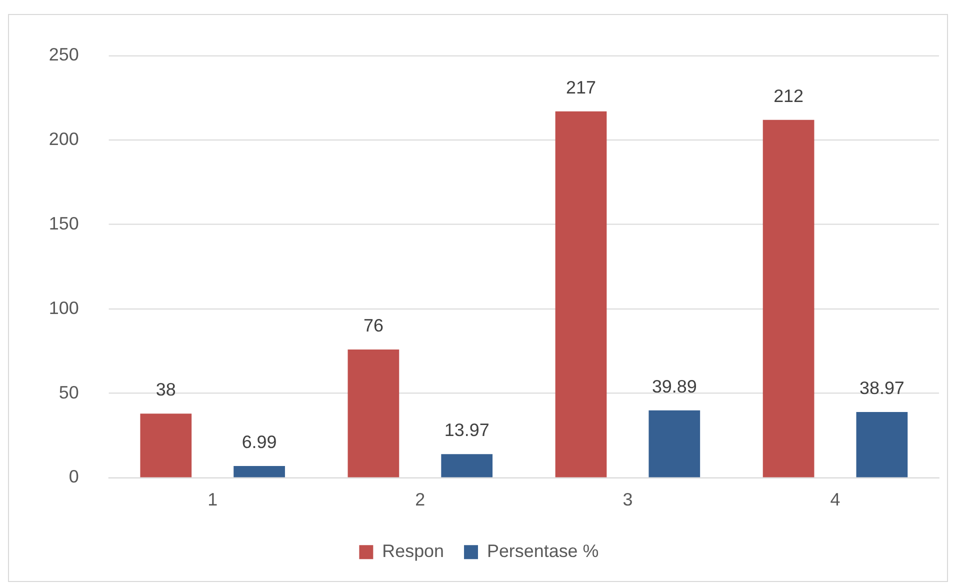 The height and width of the screenshot is (584, 958). Describe the element at coordinates (789, 96) in the screenshot. I see `data-label: 212` at that location.